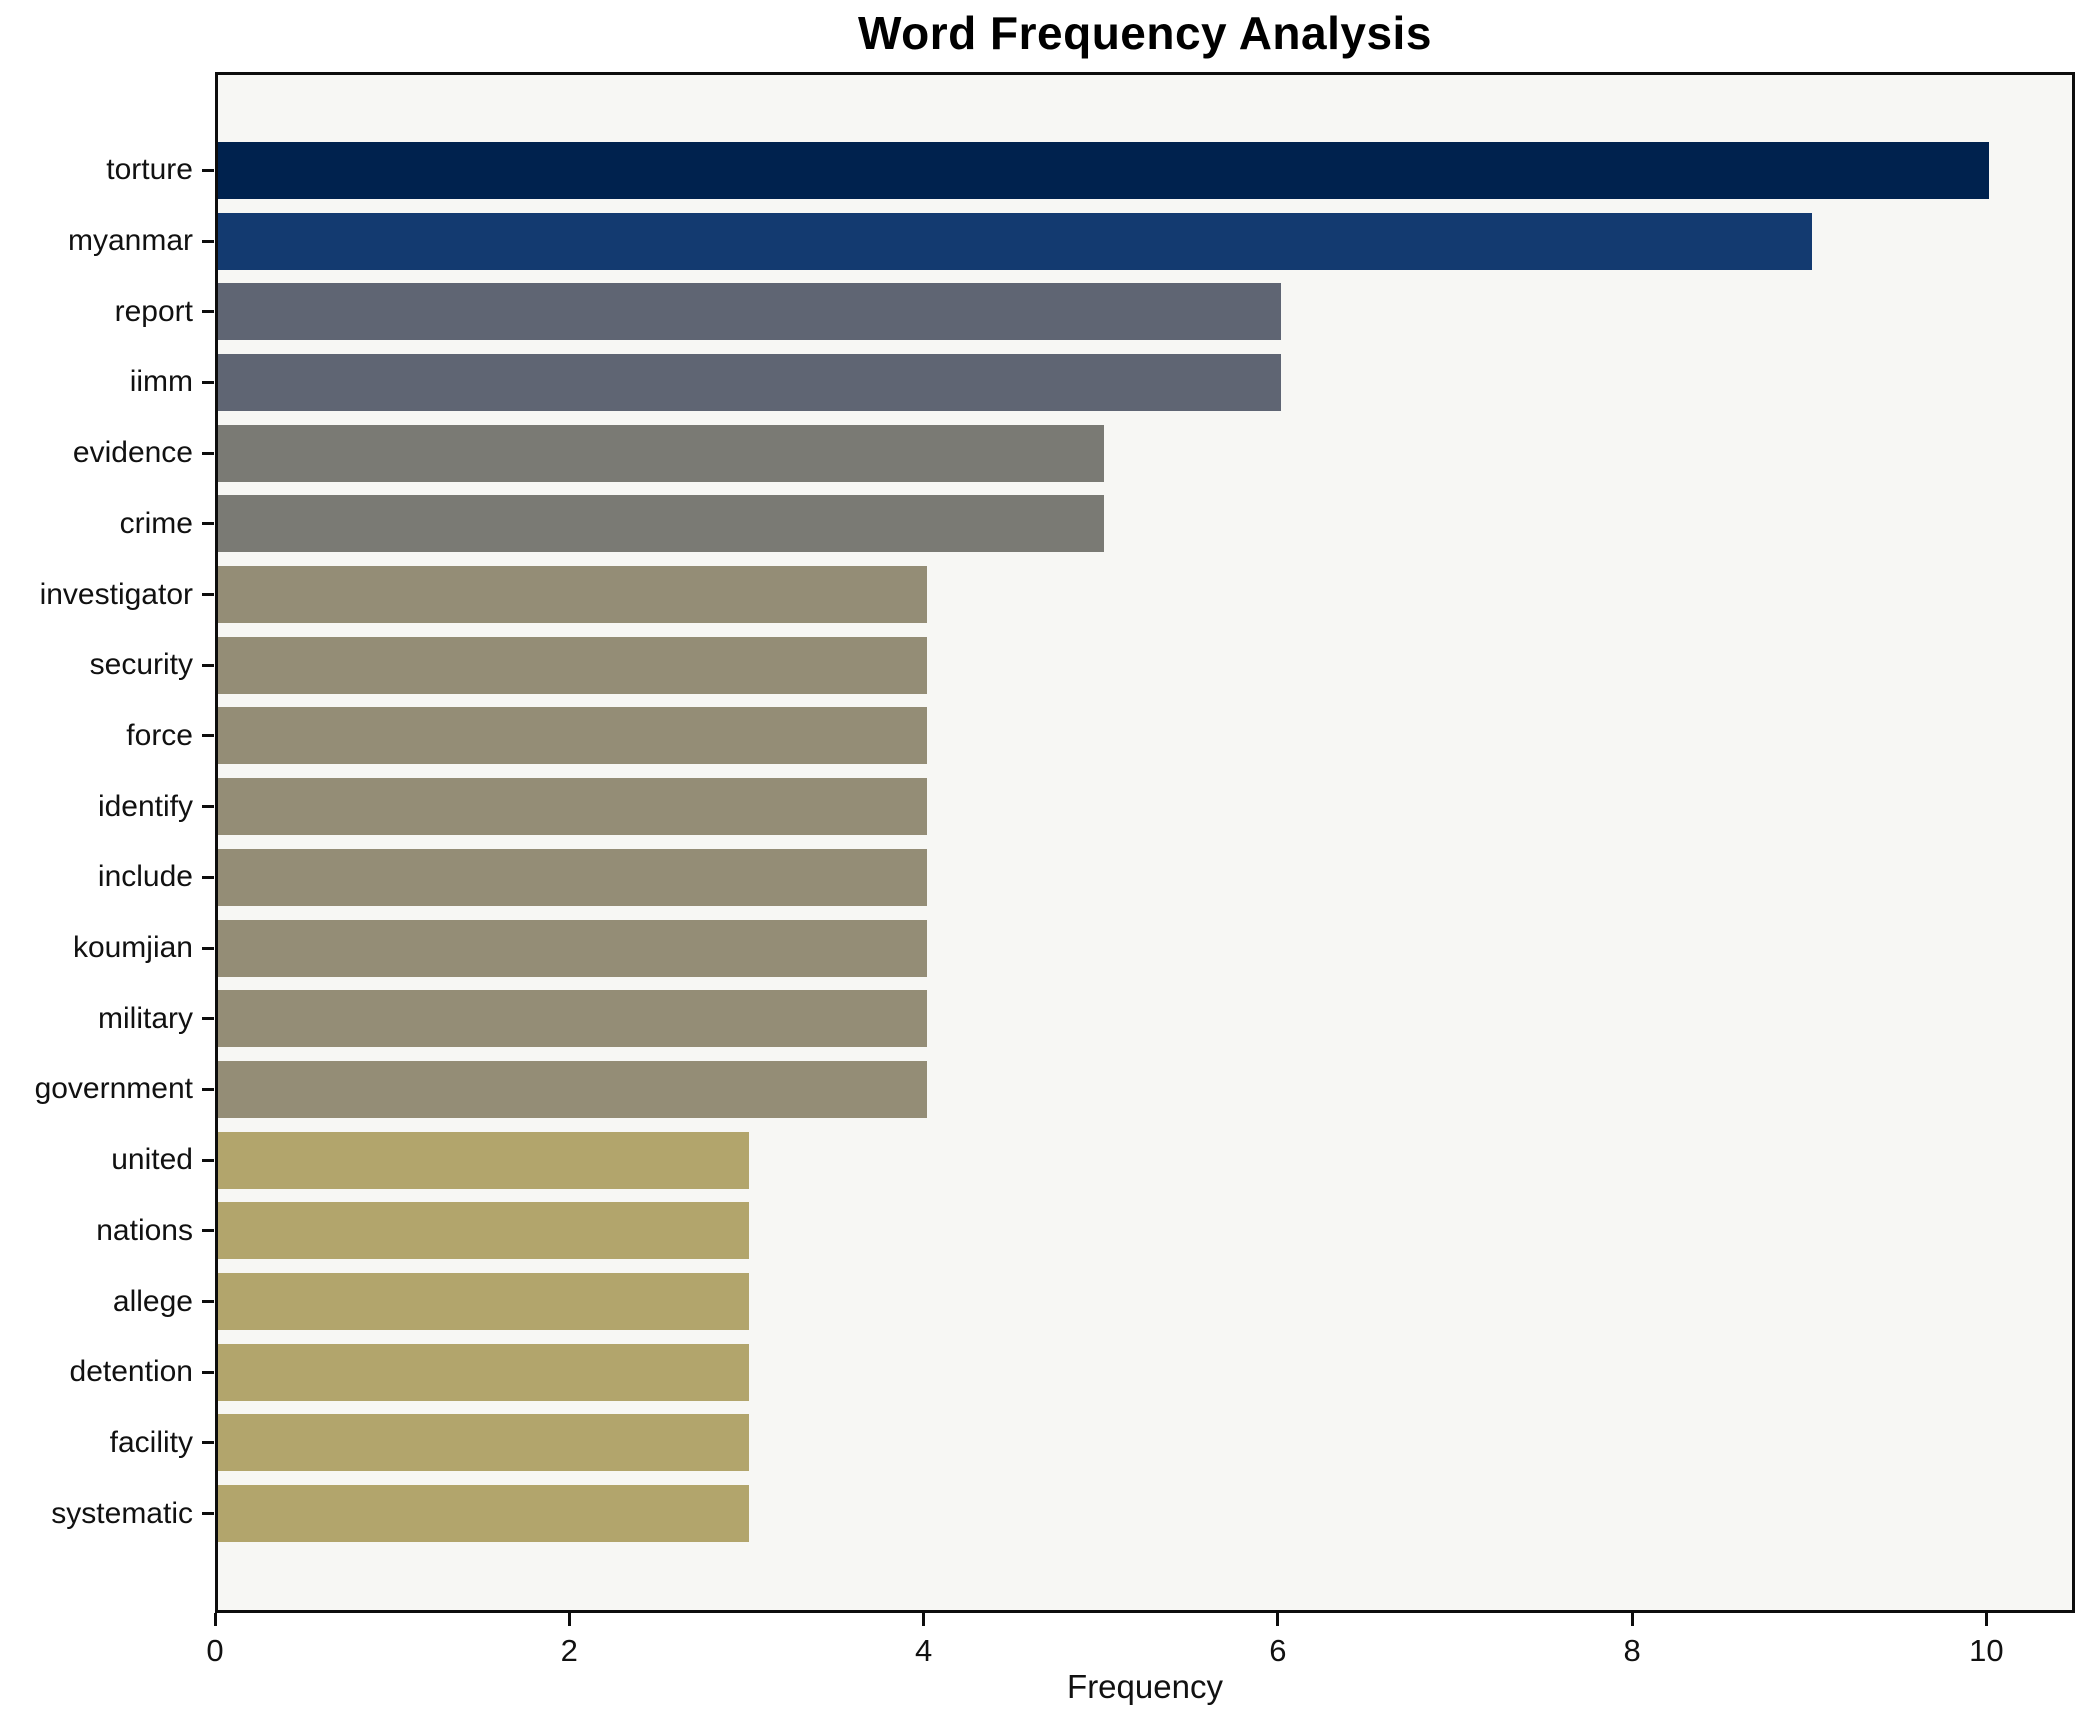 The width and height of the screenshot is (2095, 1722). What do you see at coordinates (153, 311) in the screenshot?
I see `y-tick-label-report: report` at bounding box center [153, 311].